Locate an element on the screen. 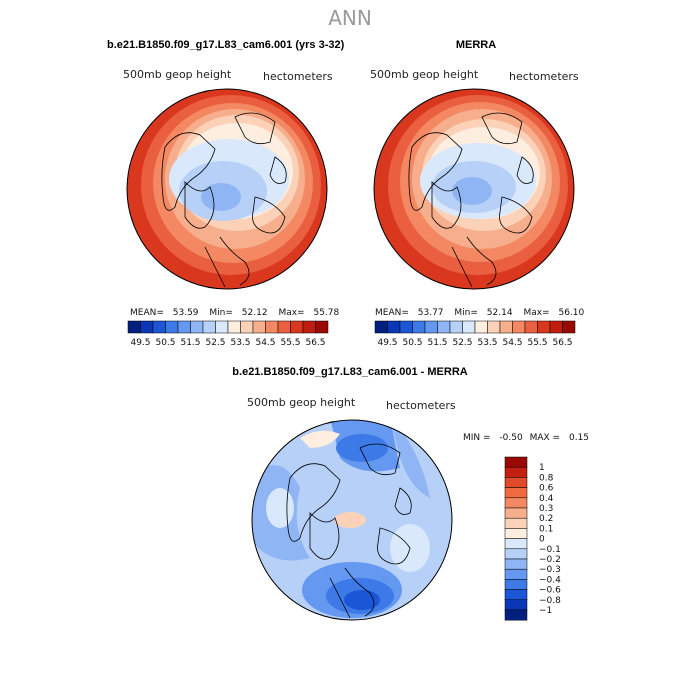 The image size is (700, 700). obs-colorbar-tick-label: 52.5 is located at coordinates (462, 343).